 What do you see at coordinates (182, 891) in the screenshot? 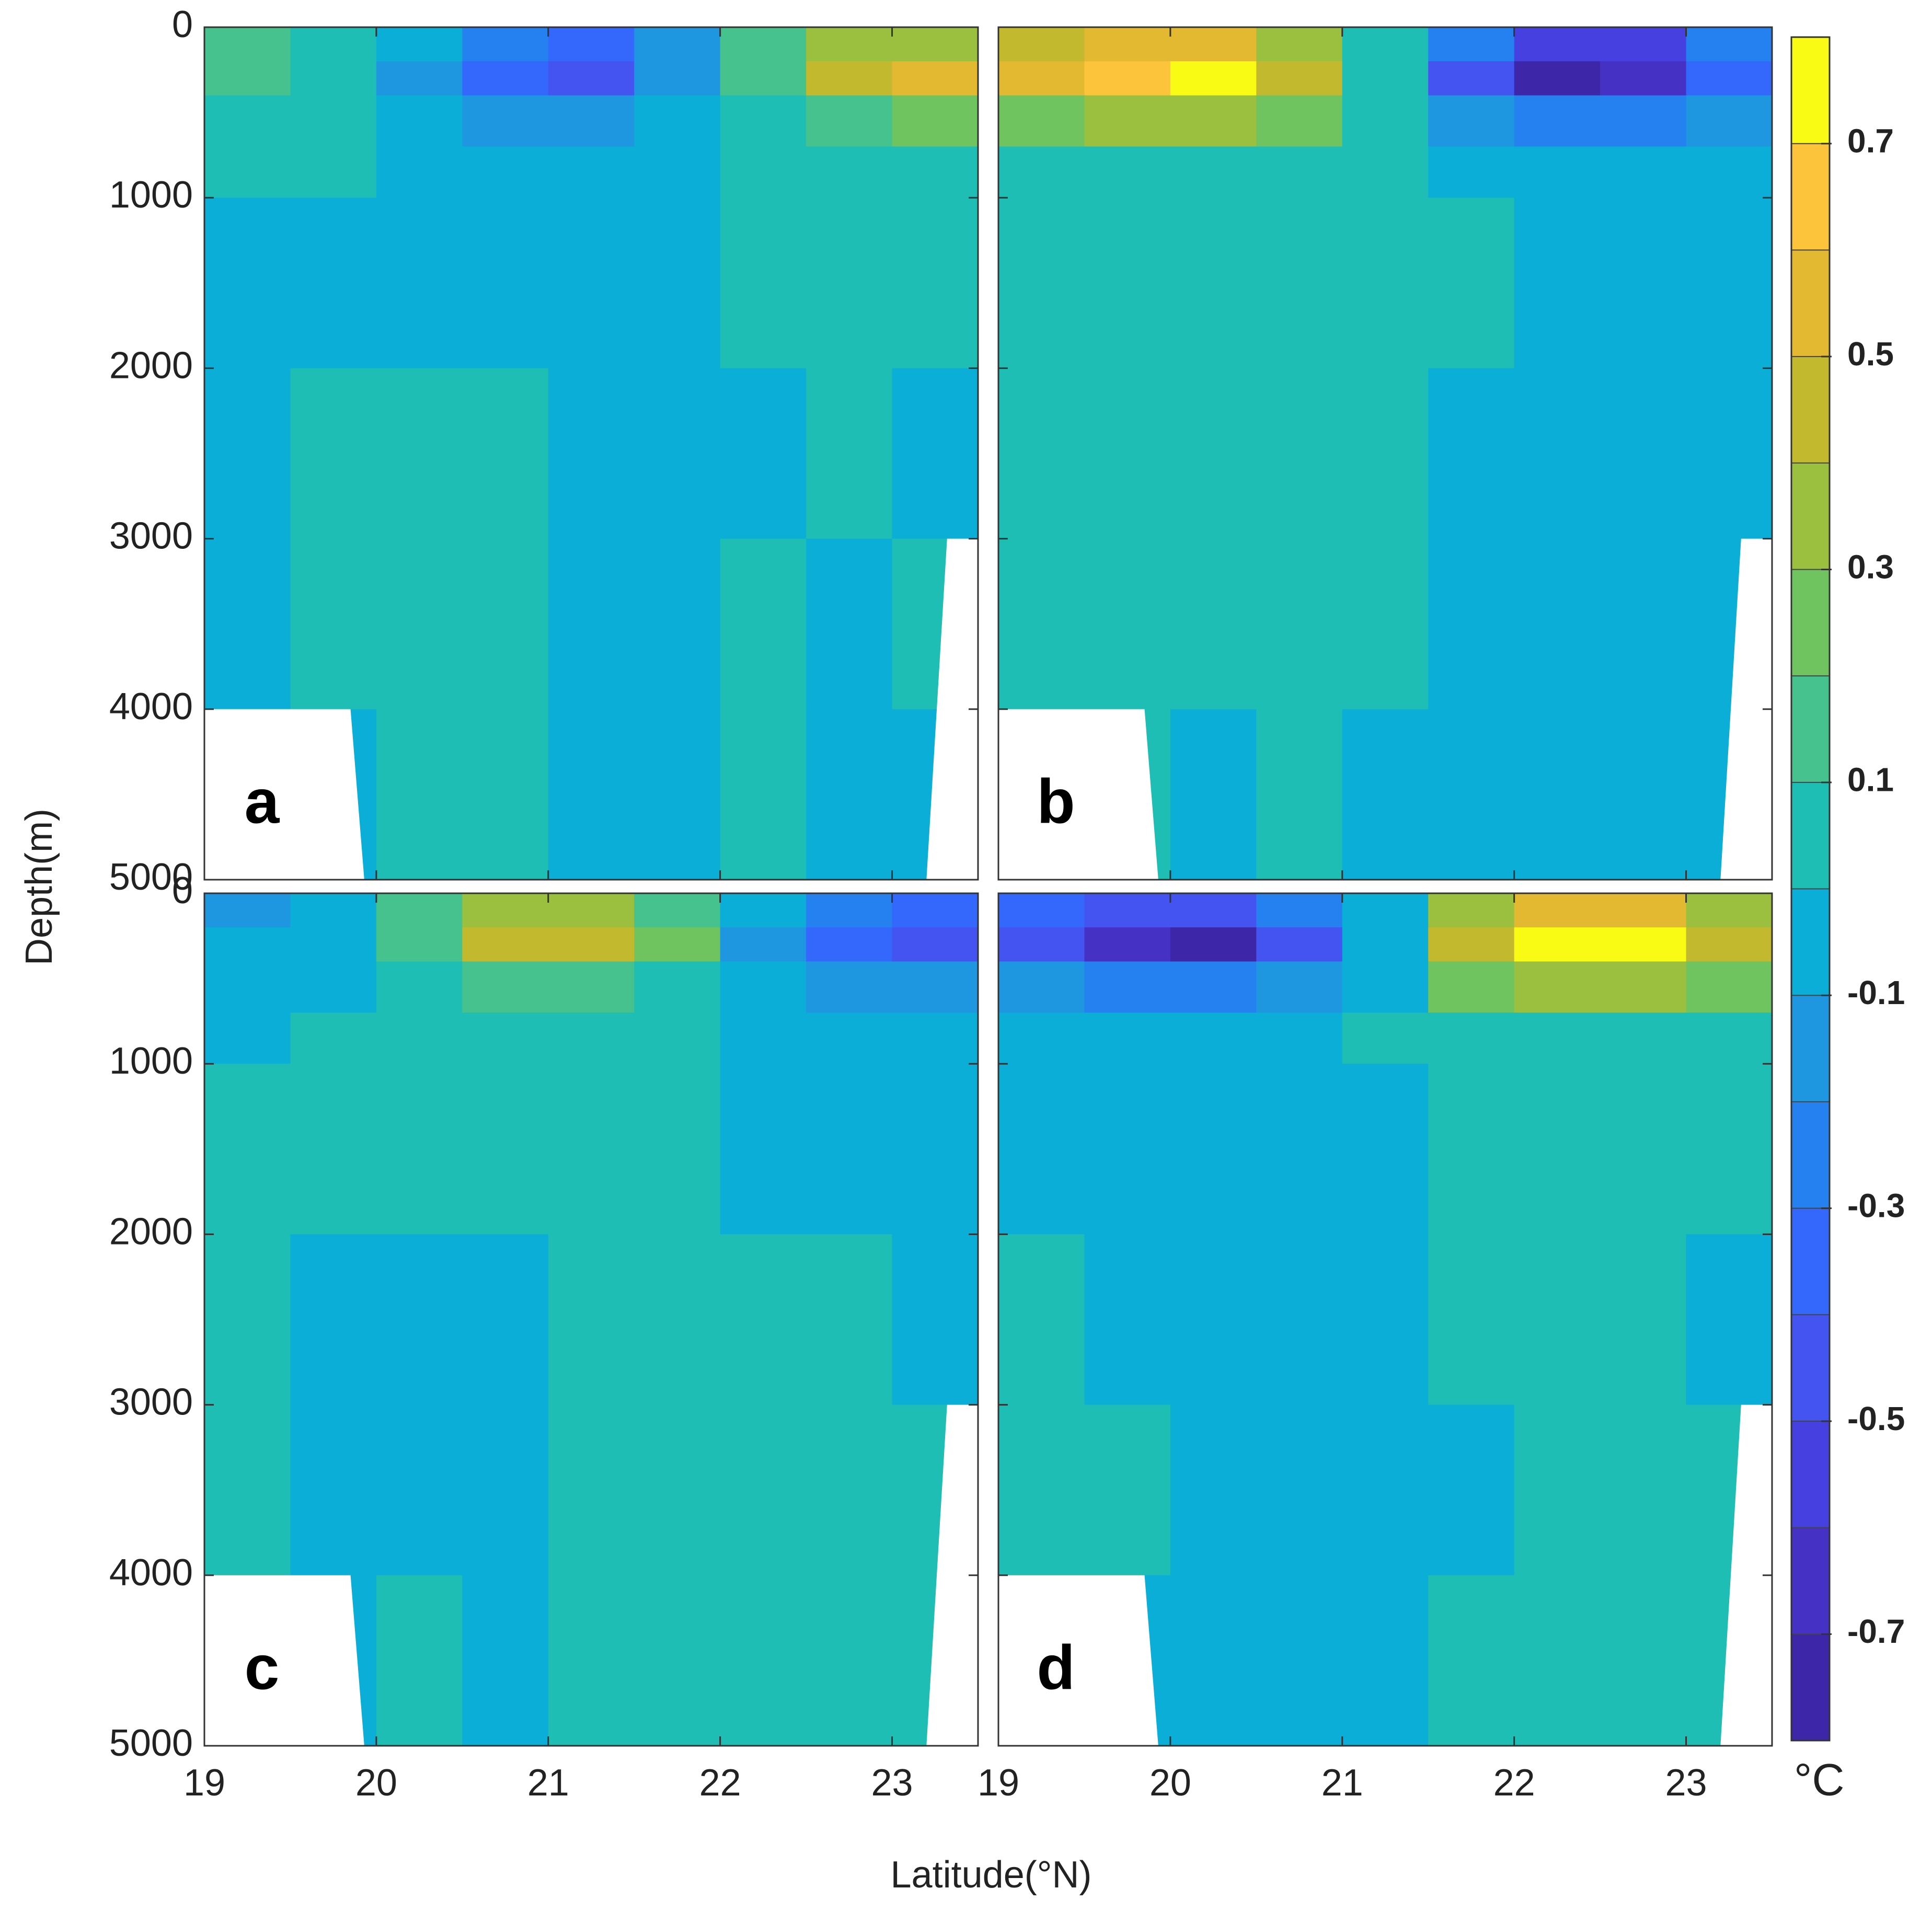
I see `y-tick-label: 0` at bounding box center [182, 891].